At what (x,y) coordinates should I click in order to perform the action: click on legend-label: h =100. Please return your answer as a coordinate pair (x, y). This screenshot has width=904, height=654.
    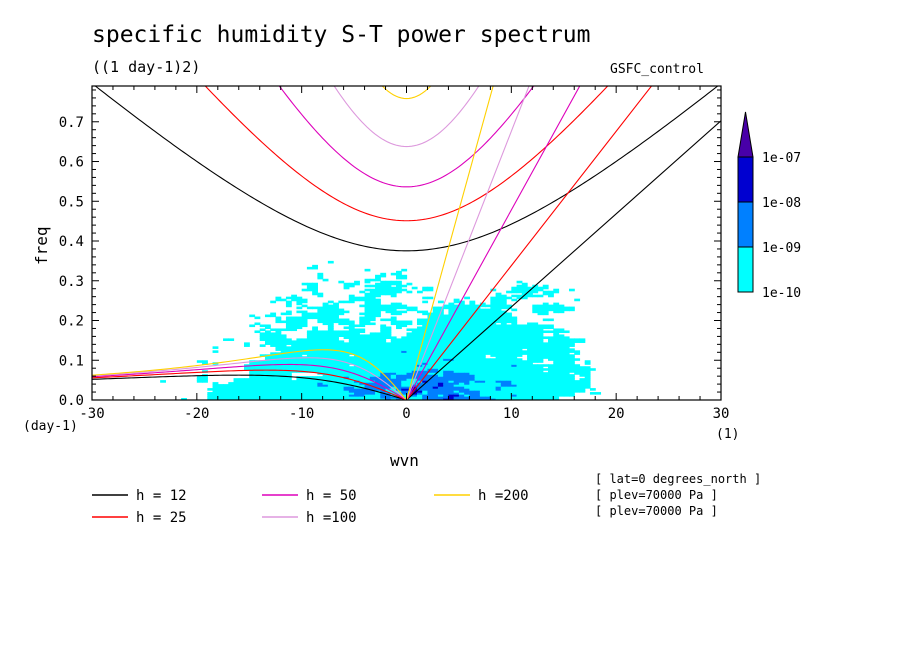
    Looking at the image, I should click on (331, 518).